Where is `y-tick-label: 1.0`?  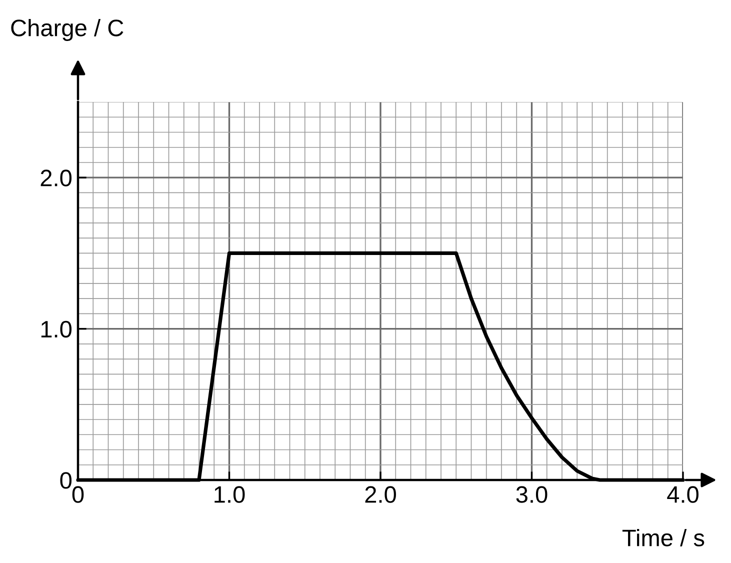
y-tick-label: 1.0 is located at coordinates (56, 329).